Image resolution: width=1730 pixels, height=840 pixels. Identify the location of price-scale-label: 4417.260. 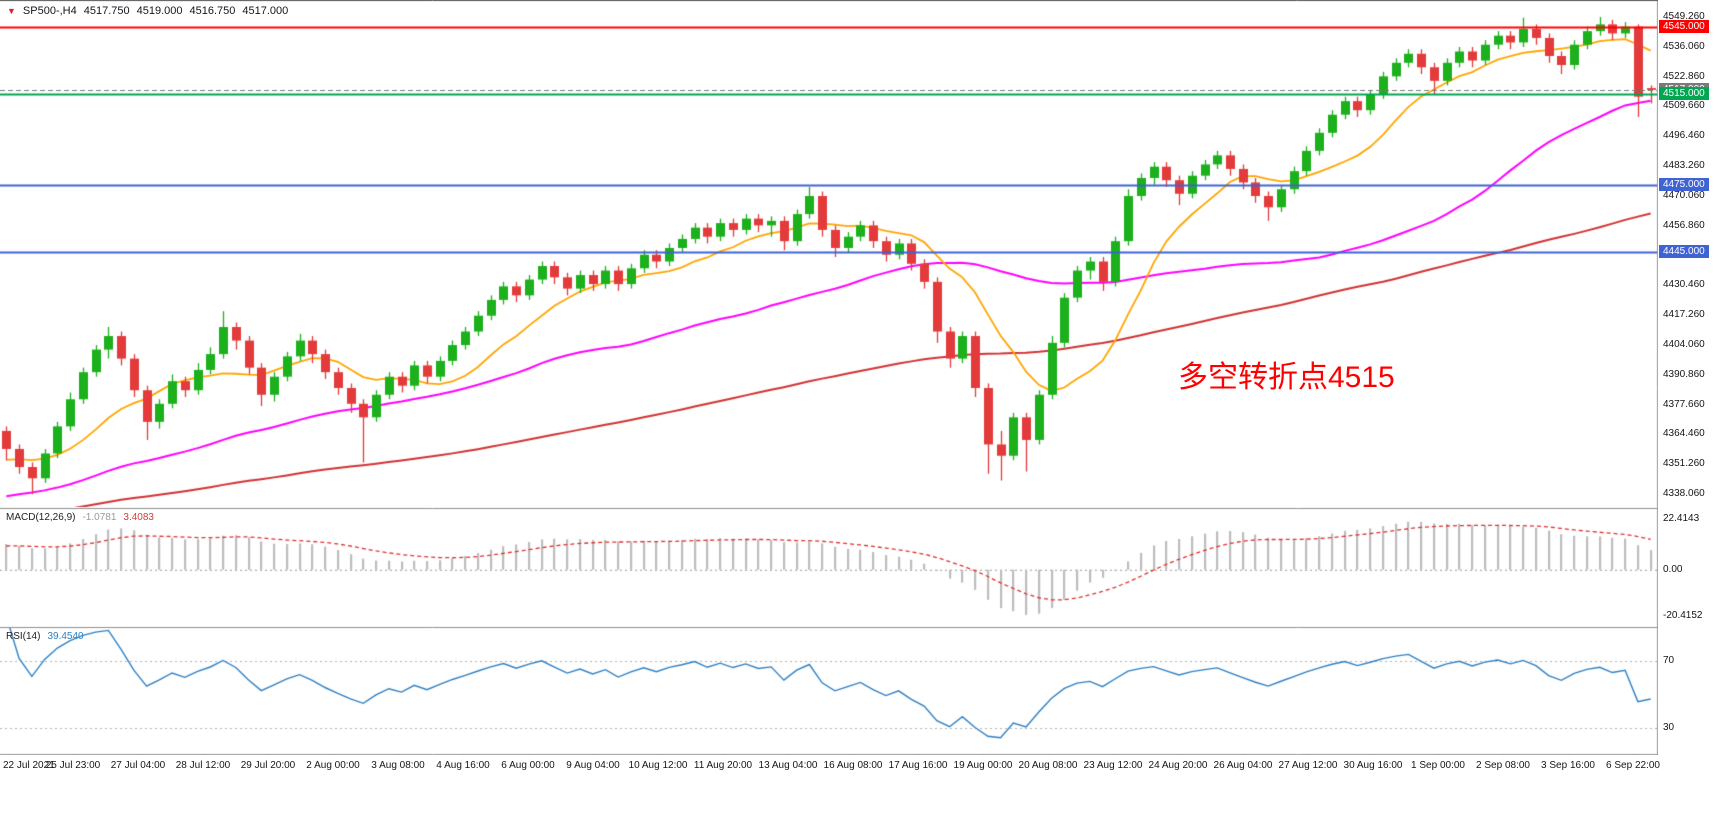
(1684, 315).